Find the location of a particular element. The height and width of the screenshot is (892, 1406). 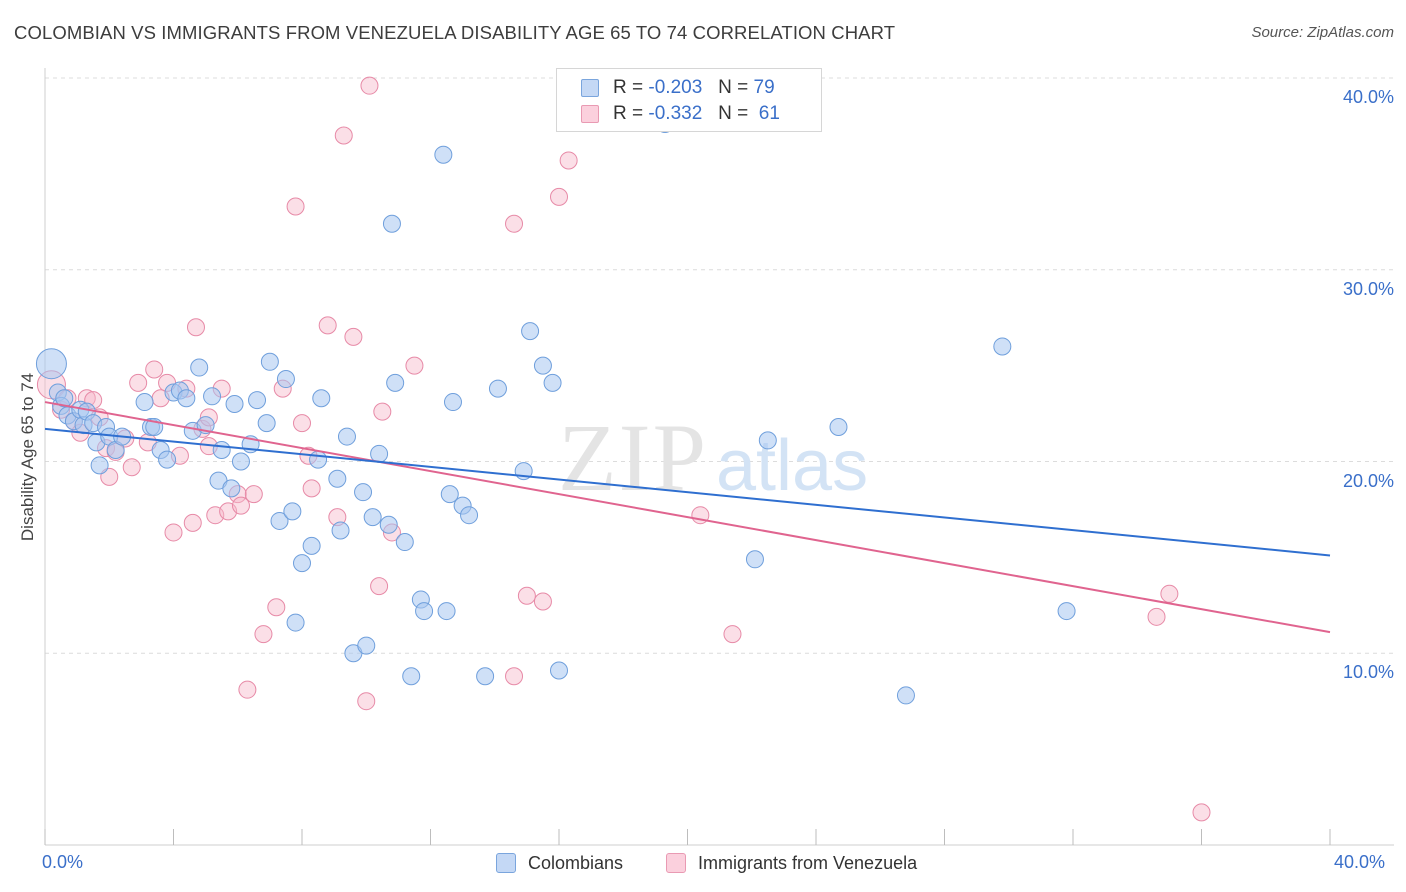

r-value-colombians: -0.203 is located at coordinates (675, 87).